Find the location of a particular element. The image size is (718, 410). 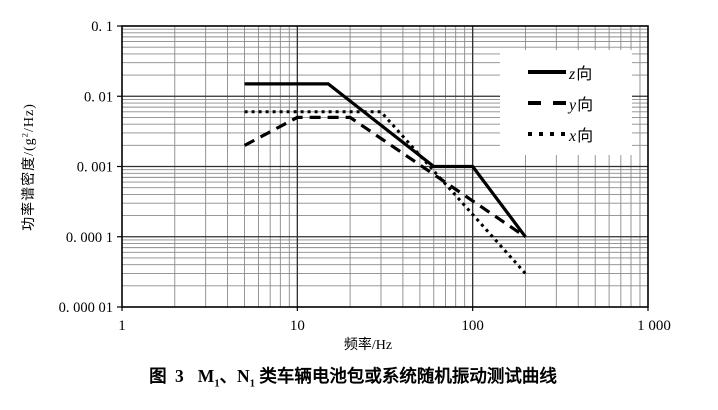

legend-z-solid-line-sample is located at coordinates (547, 71).